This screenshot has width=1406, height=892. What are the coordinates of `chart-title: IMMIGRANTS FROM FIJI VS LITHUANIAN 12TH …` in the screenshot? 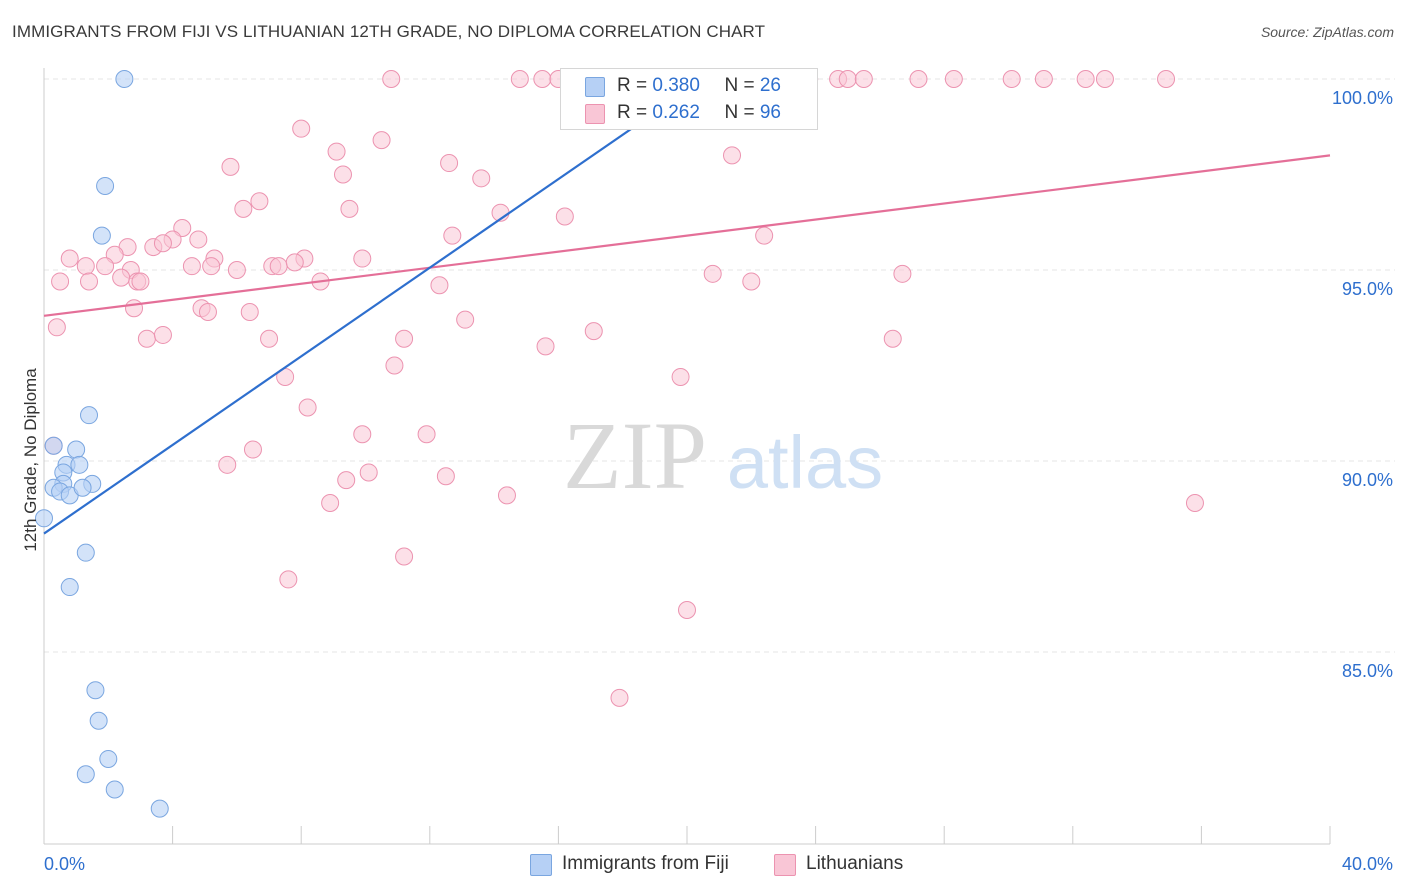 It's located at (389, 31).